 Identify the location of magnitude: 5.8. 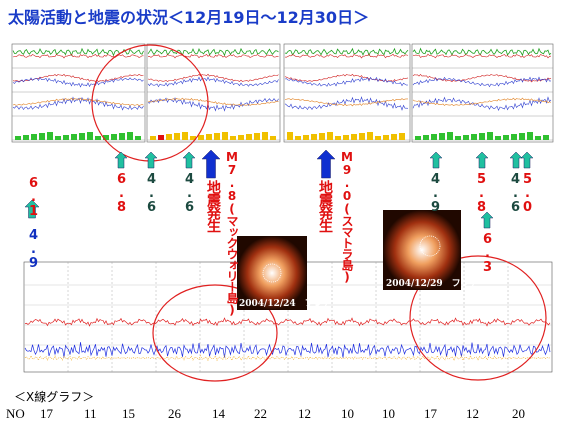
(481, 193).